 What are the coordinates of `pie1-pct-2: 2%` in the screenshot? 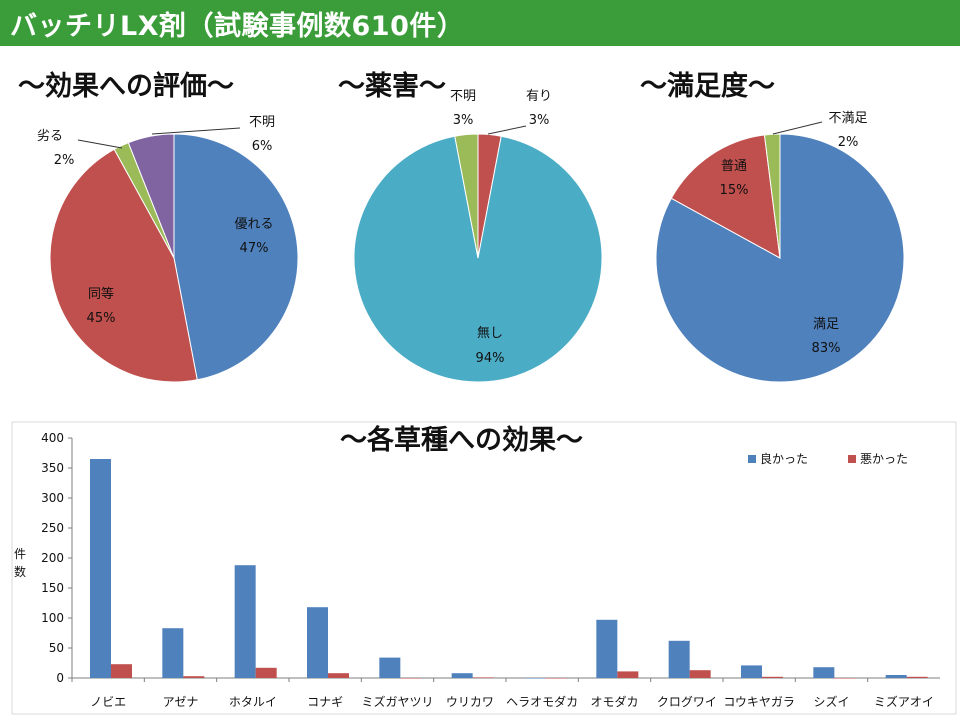 It's located at (64, 160).